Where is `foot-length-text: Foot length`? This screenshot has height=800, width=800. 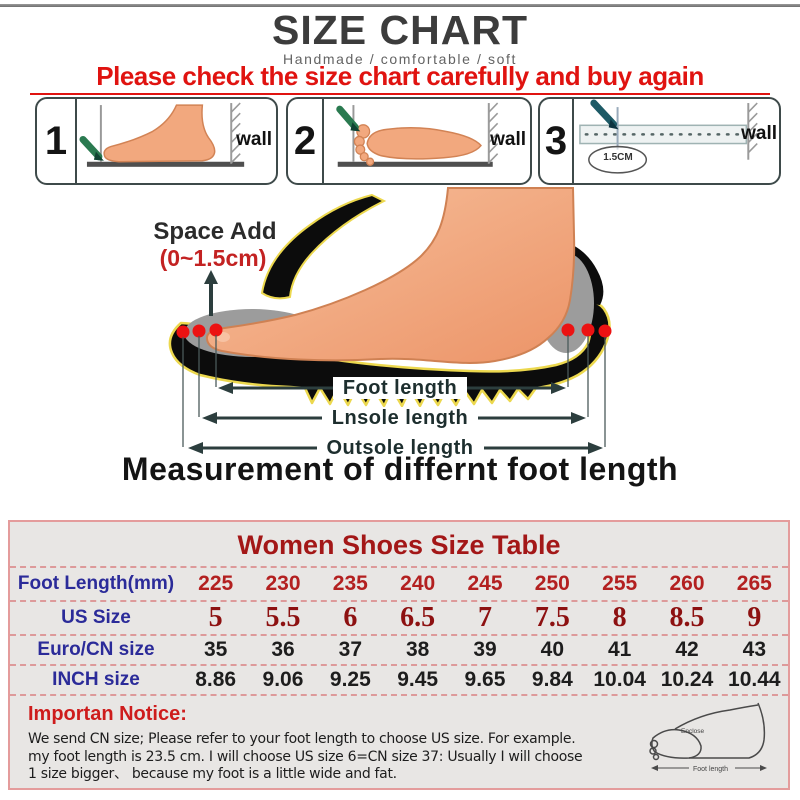 foot-length-text: Foot length is located at coordinates (400, 388).